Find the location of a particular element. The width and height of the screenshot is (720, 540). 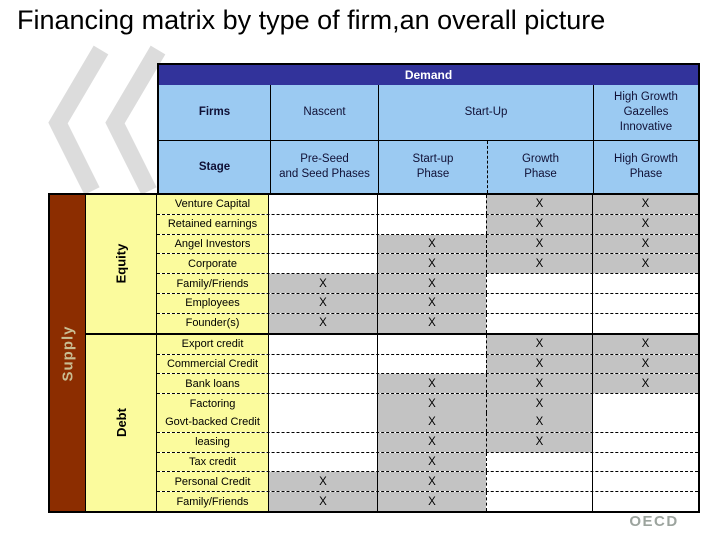

growth-phase-cell: Growth Phase is located at coordinates (540, 167).